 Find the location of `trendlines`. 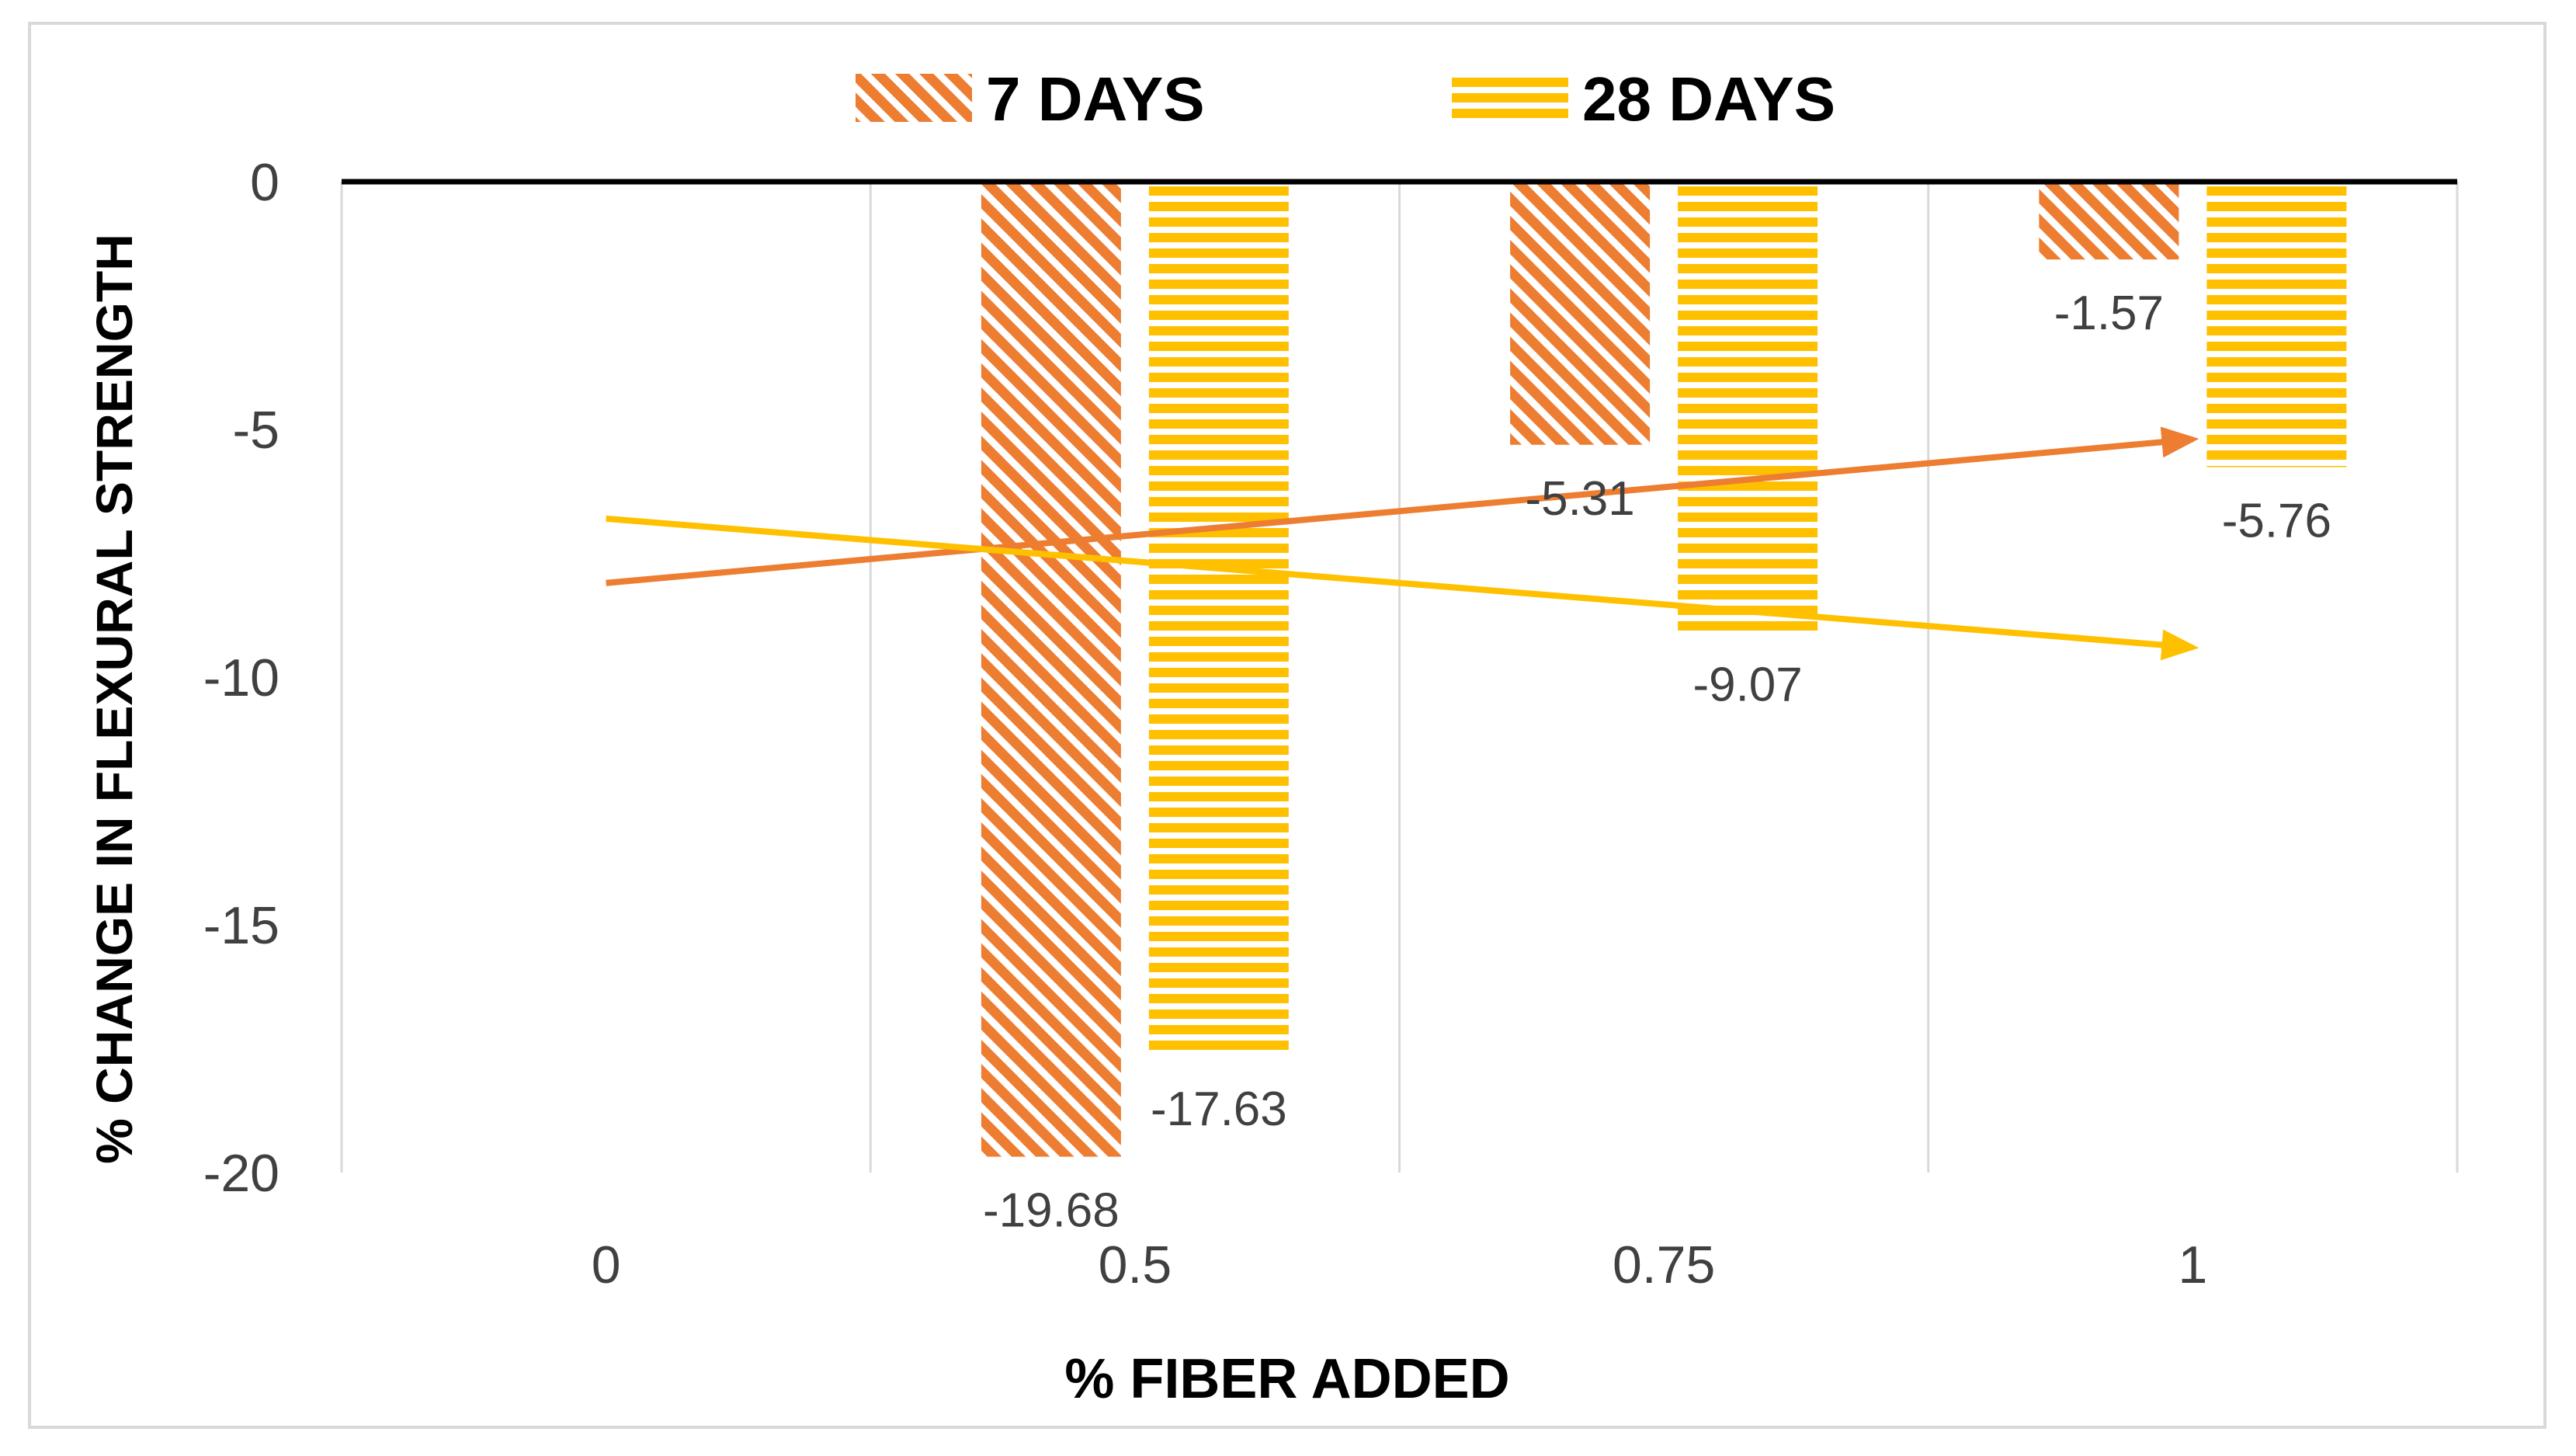

trendlines is located at coordinates (1402, 543).